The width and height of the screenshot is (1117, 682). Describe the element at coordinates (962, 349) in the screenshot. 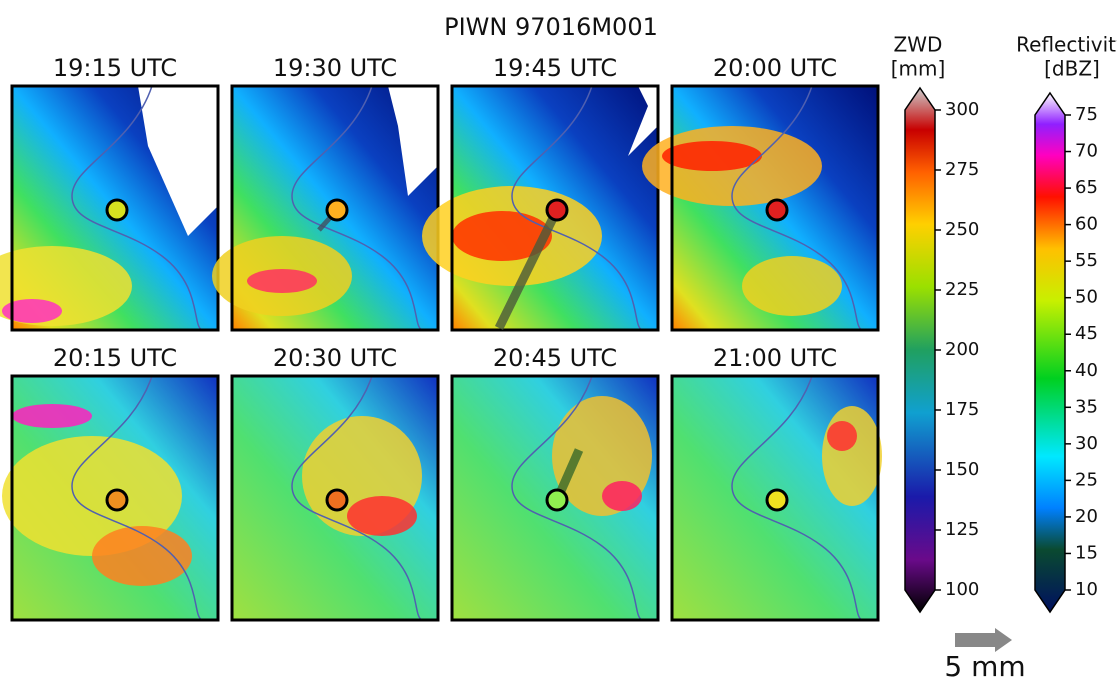

I see `colorbar-tick-label: 200` at that location.